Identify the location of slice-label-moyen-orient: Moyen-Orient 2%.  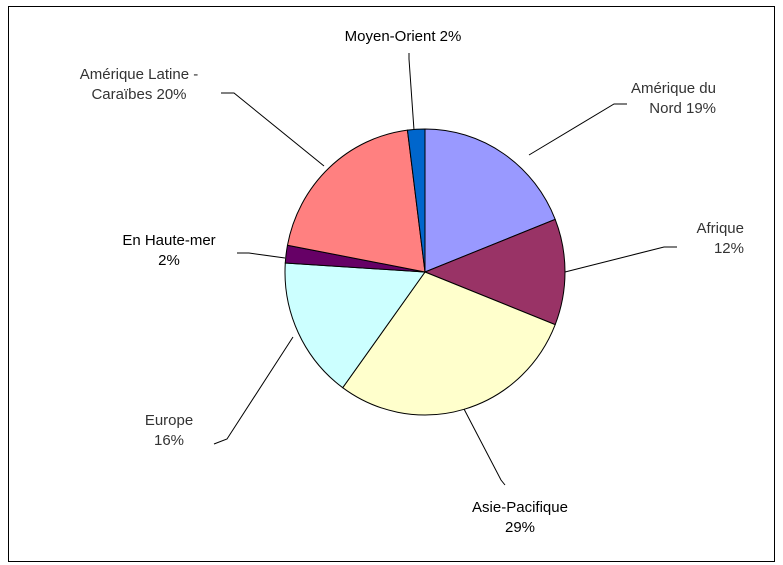
(403, 36).